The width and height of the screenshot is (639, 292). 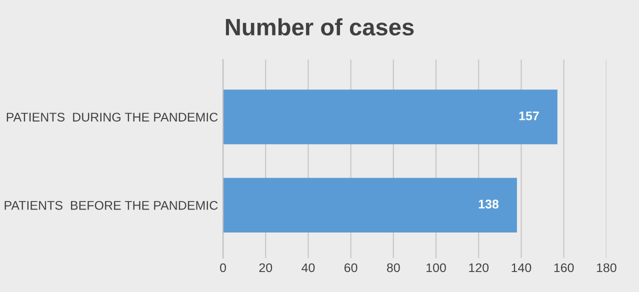 What do you see at coordinates (522, 267) in the screenshot?
I see `x-tick-label: 140` at bounding box center [522, 267].